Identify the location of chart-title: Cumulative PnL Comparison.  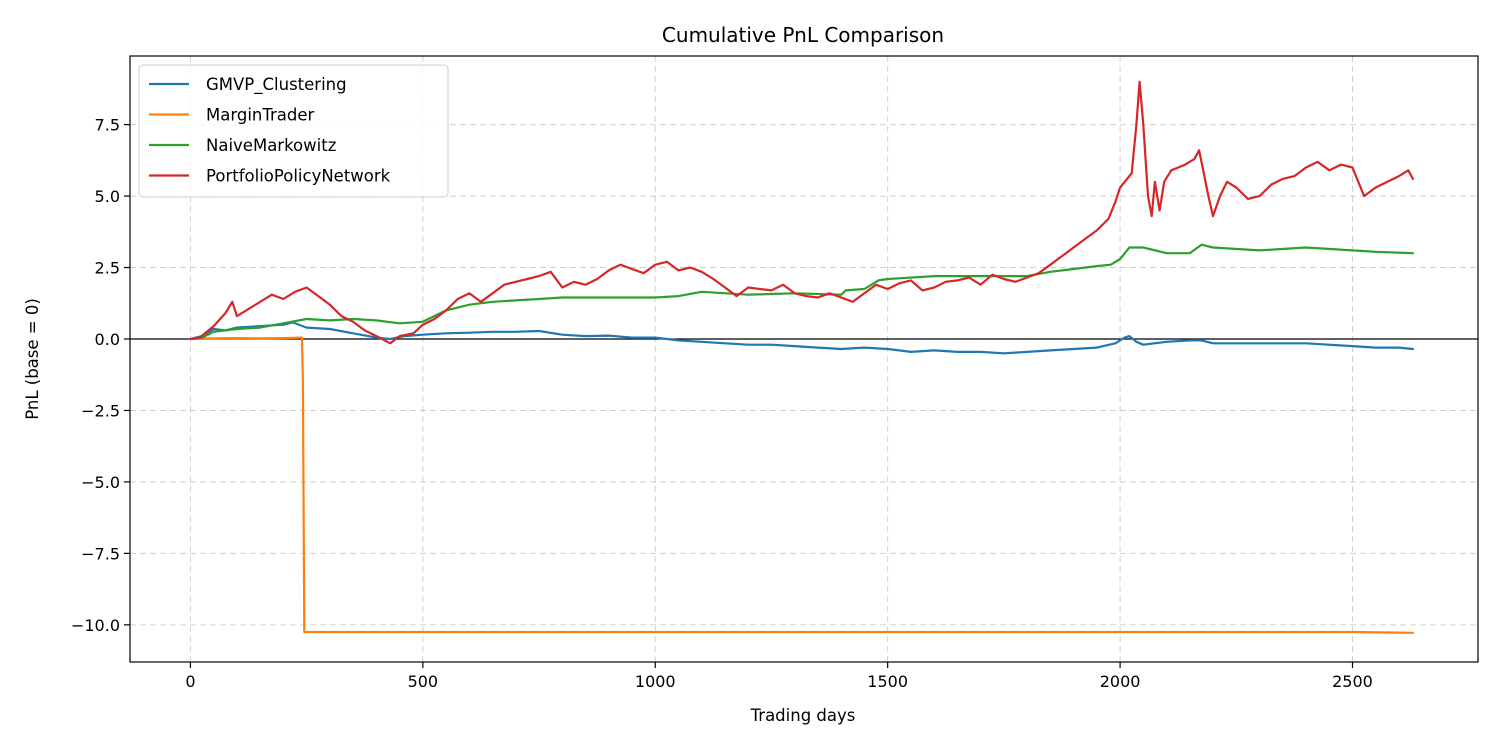
(803, 35).